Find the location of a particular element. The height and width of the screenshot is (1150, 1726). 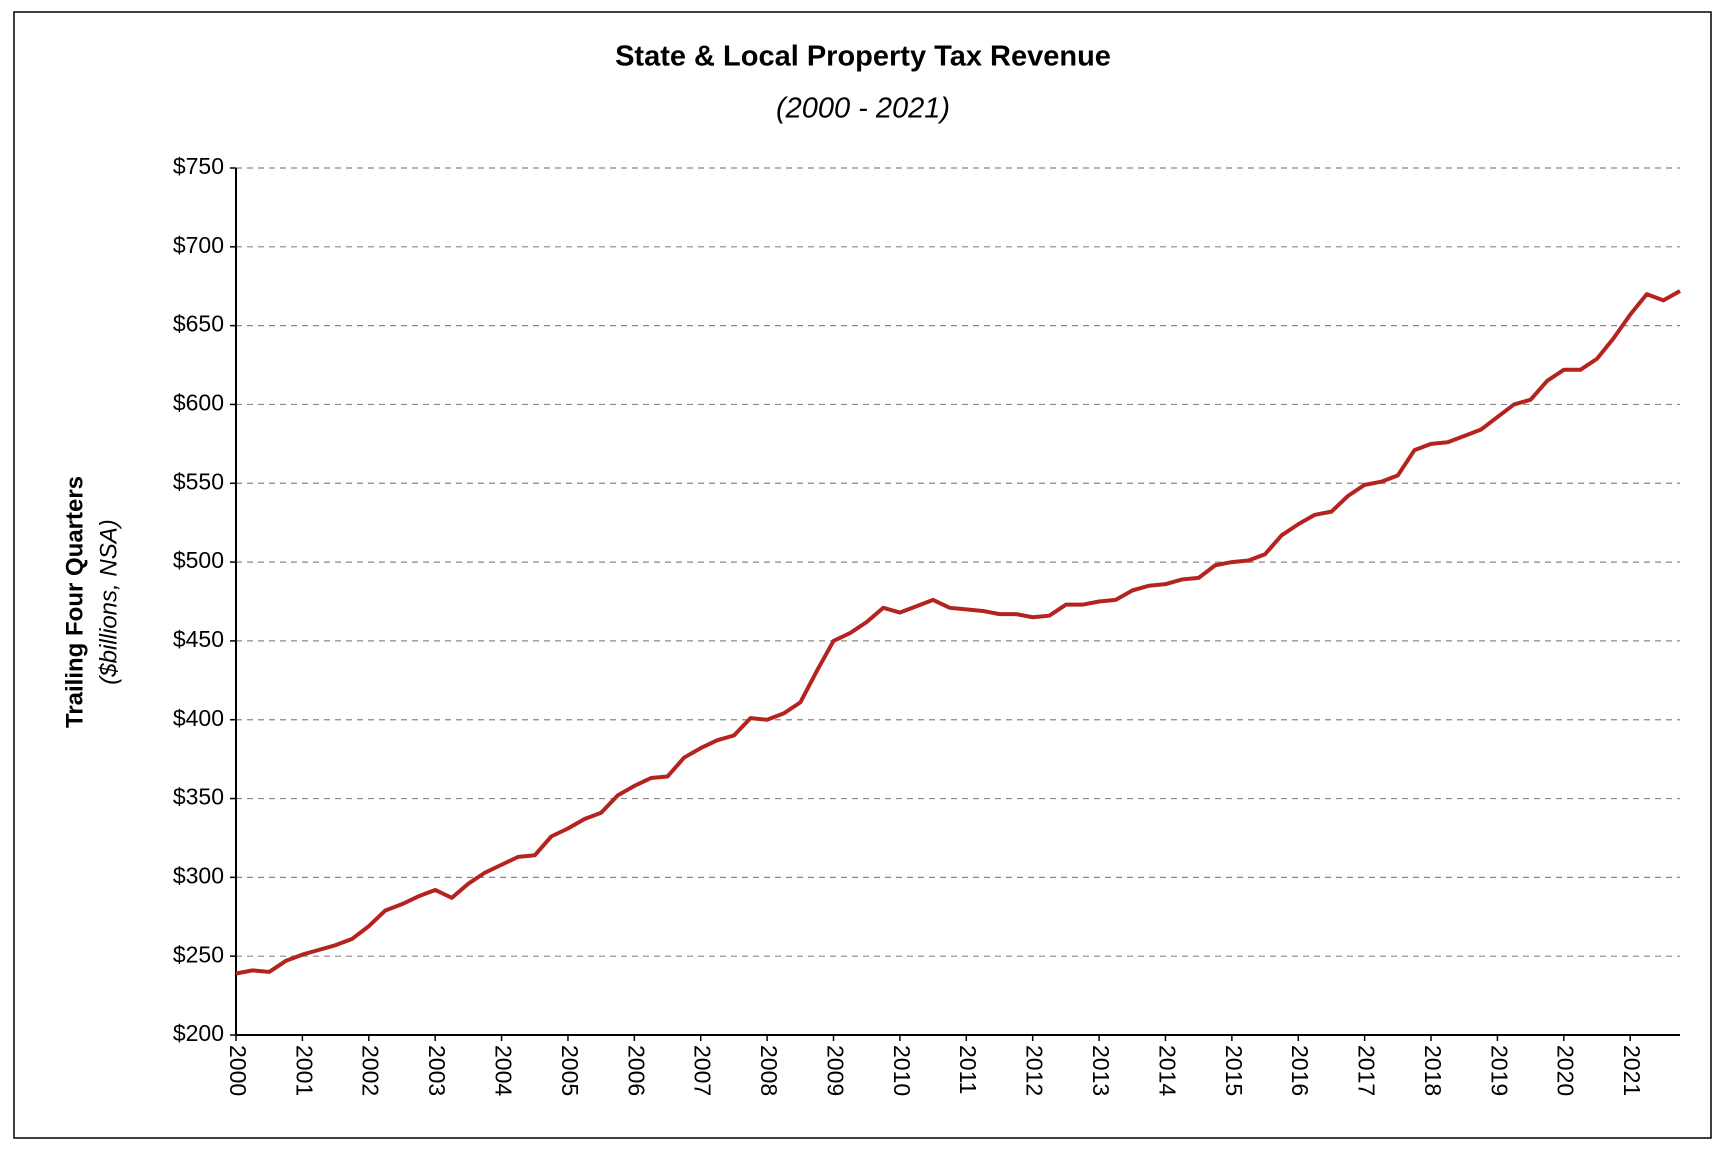

y-tick-label: $650 is located at coordinates (198, 324).